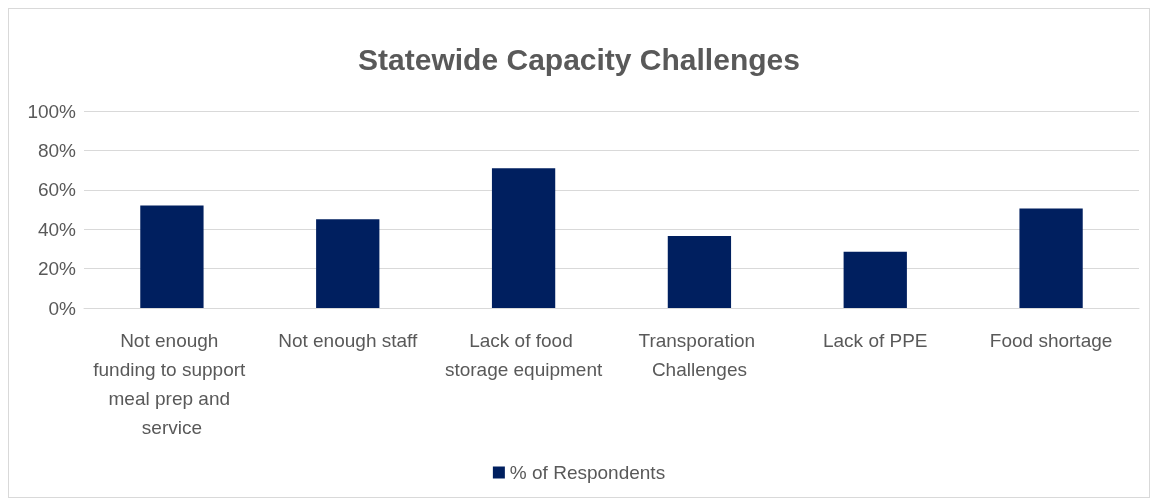 Image resolution: width=1161 pixels, height=504 pixels. What do you see at coordinates (579, 59) in the screenshot?
I see `chart-title: Statewide Capacity Challenges` at bounding box center [579, 59].